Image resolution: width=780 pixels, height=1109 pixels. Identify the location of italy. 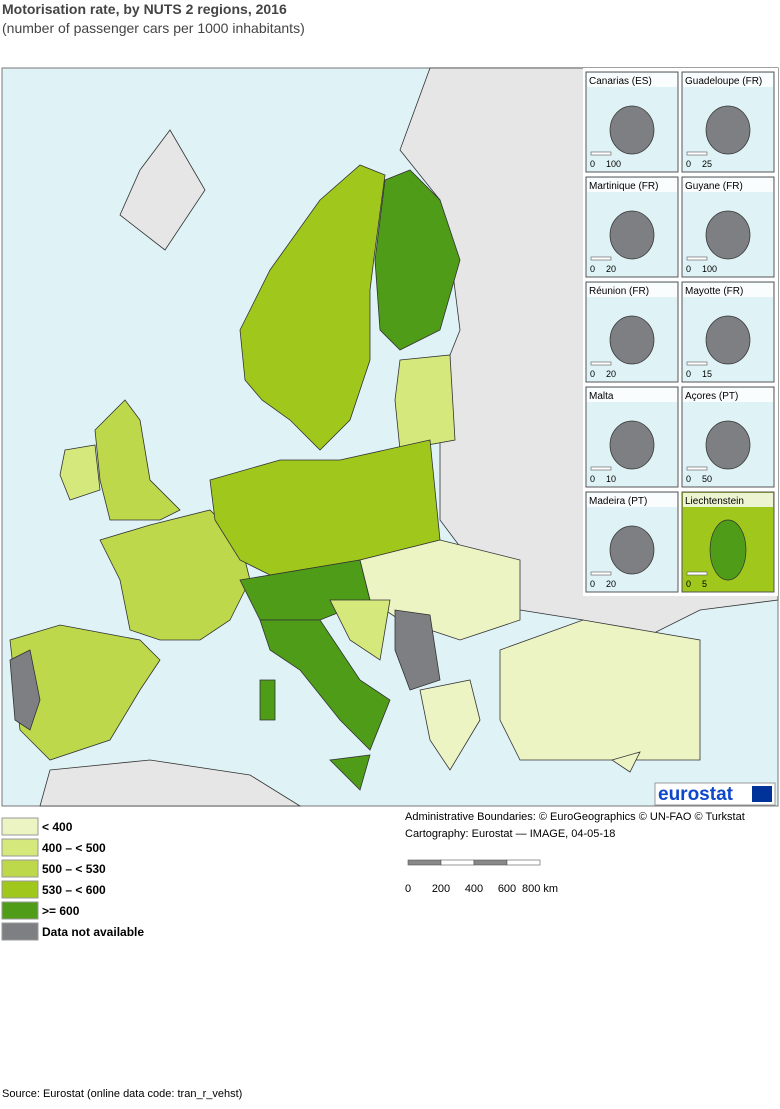
(325, 685).